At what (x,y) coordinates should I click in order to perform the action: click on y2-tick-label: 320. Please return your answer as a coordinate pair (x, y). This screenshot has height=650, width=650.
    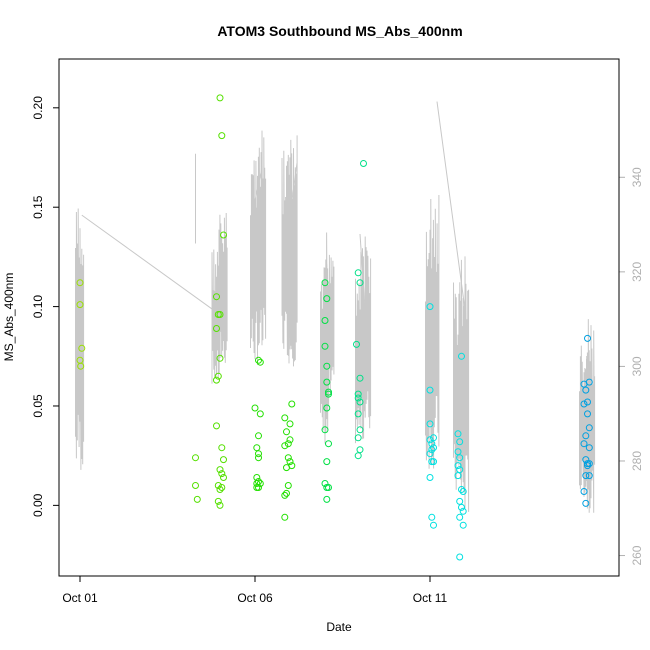
    Looking at the image, I should click on (637, 272).